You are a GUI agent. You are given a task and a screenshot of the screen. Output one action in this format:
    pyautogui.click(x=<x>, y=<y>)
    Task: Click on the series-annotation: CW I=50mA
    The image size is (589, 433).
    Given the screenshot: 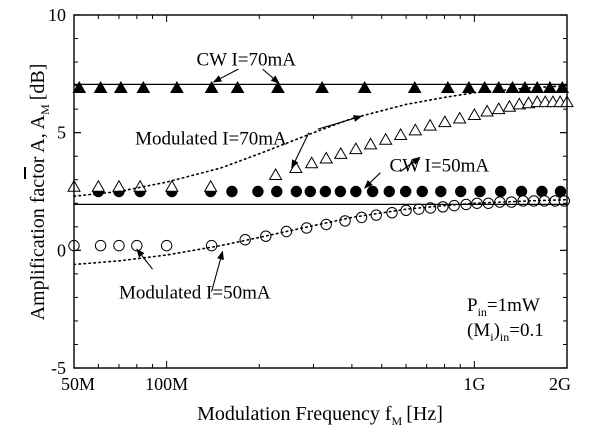 What is the action you would take?
    pyautogui.click(x=440, y=165)
    